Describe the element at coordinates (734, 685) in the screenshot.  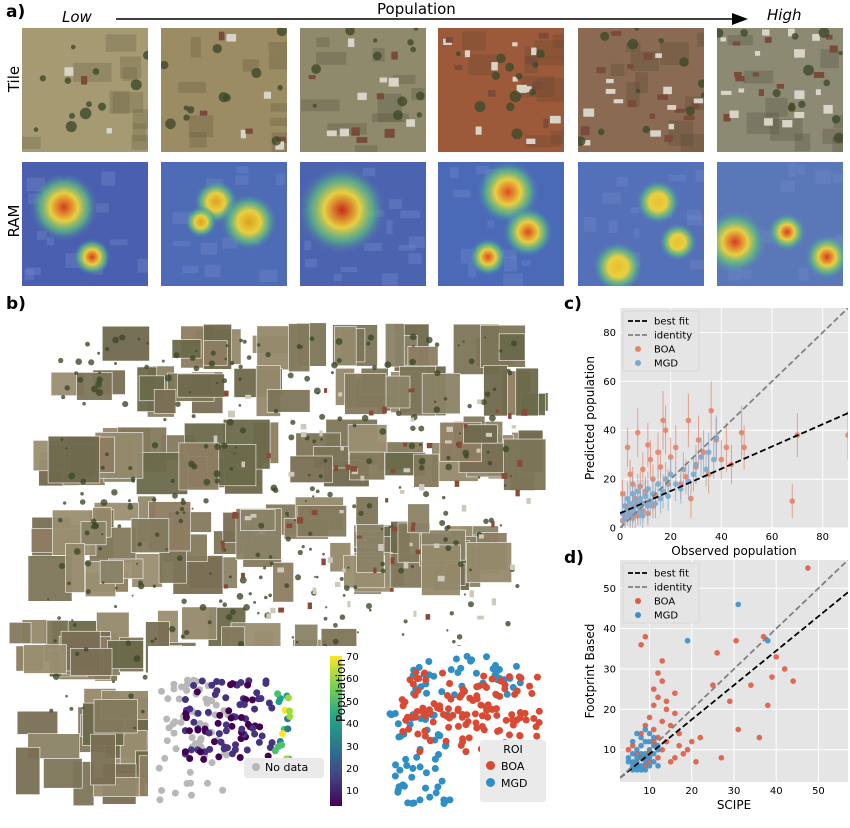
I see `best-fit-line` at that location.